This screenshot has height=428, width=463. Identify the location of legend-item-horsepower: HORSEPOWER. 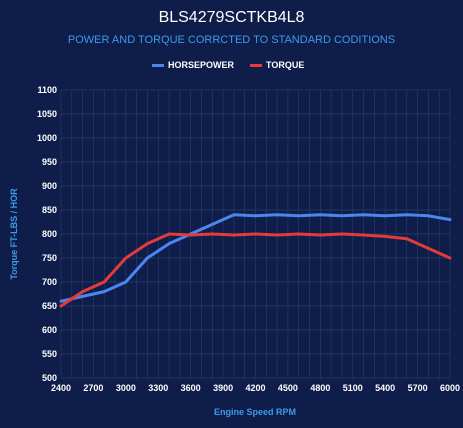
(197, 66).